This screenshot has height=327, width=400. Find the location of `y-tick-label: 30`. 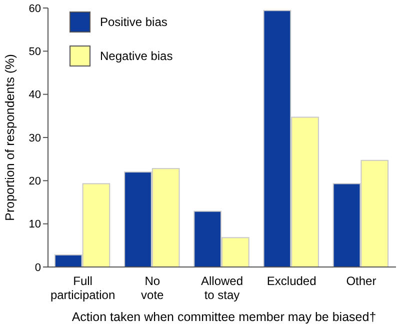

y-tick-label: 30 is located at coordinates (34, 138).